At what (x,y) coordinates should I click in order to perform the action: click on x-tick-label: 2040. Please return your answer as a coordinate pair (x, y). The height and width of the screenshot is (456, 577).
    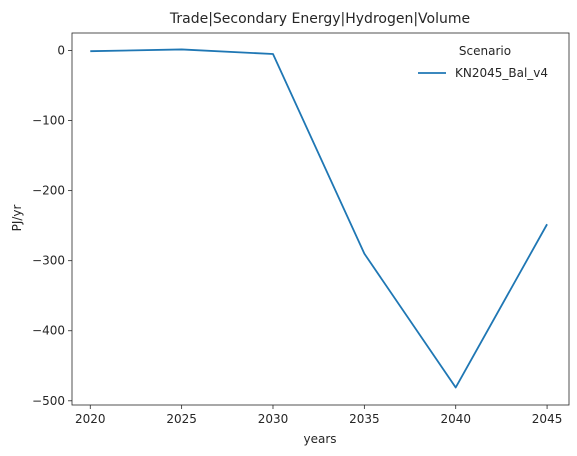
    Looking at the image, I should click on (455, 419).